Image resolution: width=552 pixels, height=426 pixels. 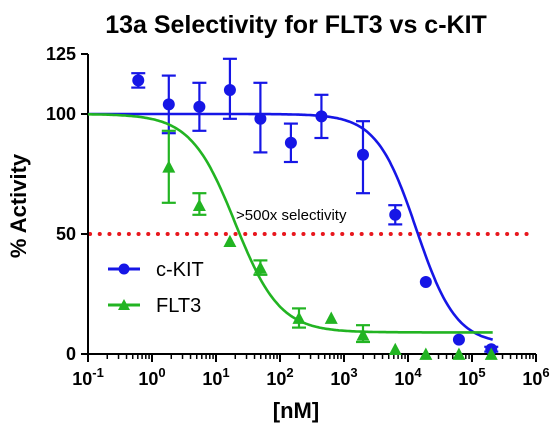 What do you see at coordinates (88, 377) in the screenshot?
I see `x-tick-label: 10⁻¹` at bounding box center [88, 377].